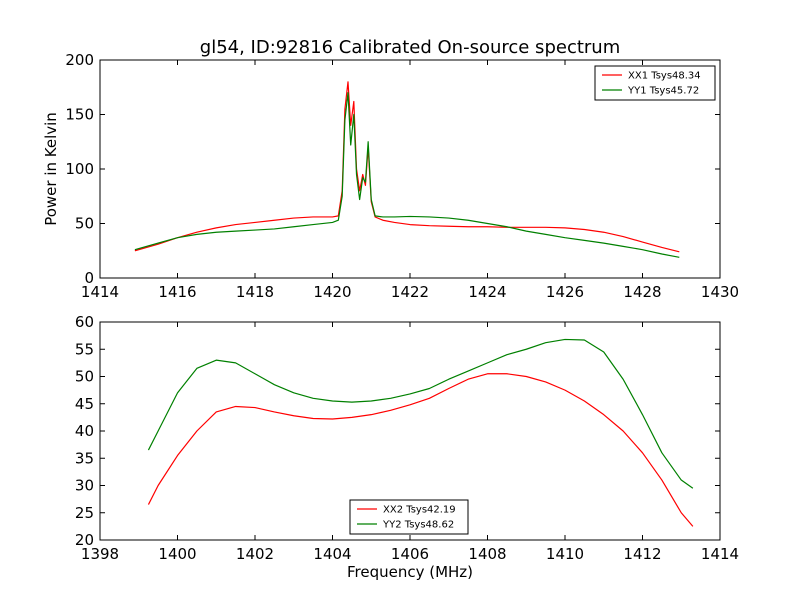 Image resolution: width=800 pixels, height=600 pixels. I want to click on x-tick-label: 1402, so click(255, 554).